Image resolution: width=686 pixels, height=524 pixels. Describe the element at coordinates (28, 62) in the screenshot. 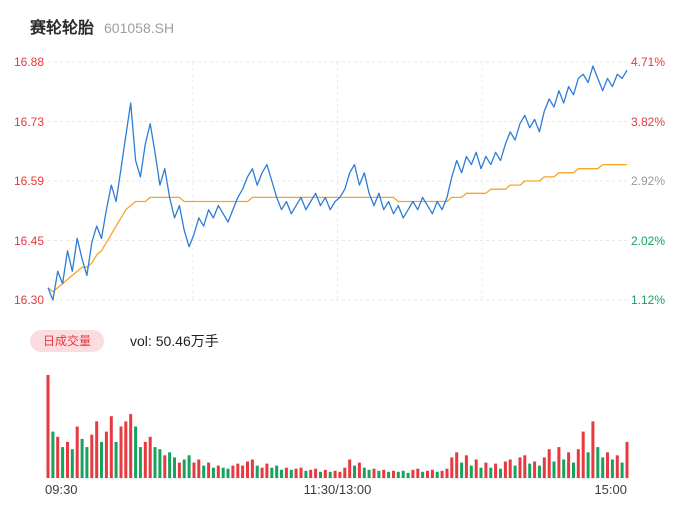

I see `y-axis-left-label: 16.88` at that location.